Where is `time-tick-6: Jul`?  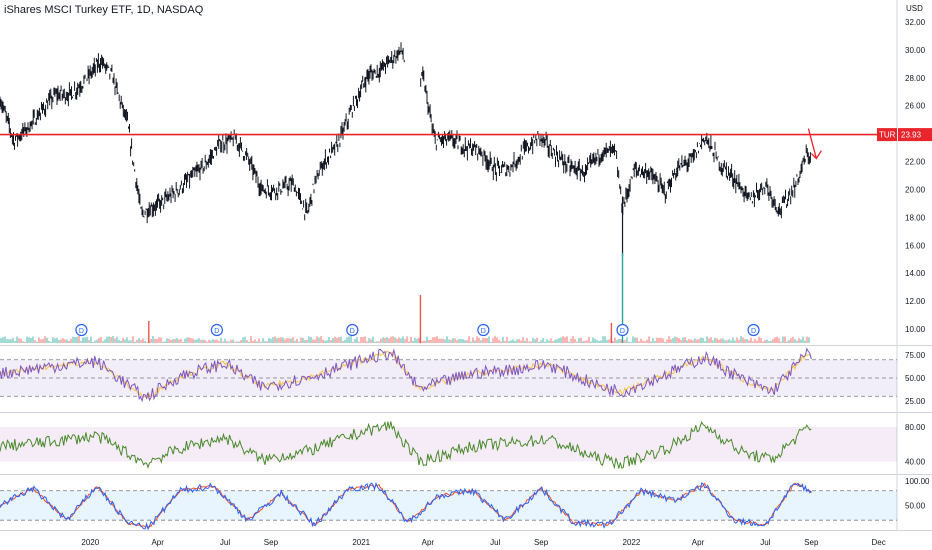
time-tick-6: Jul is located at coordinates (495, 542).